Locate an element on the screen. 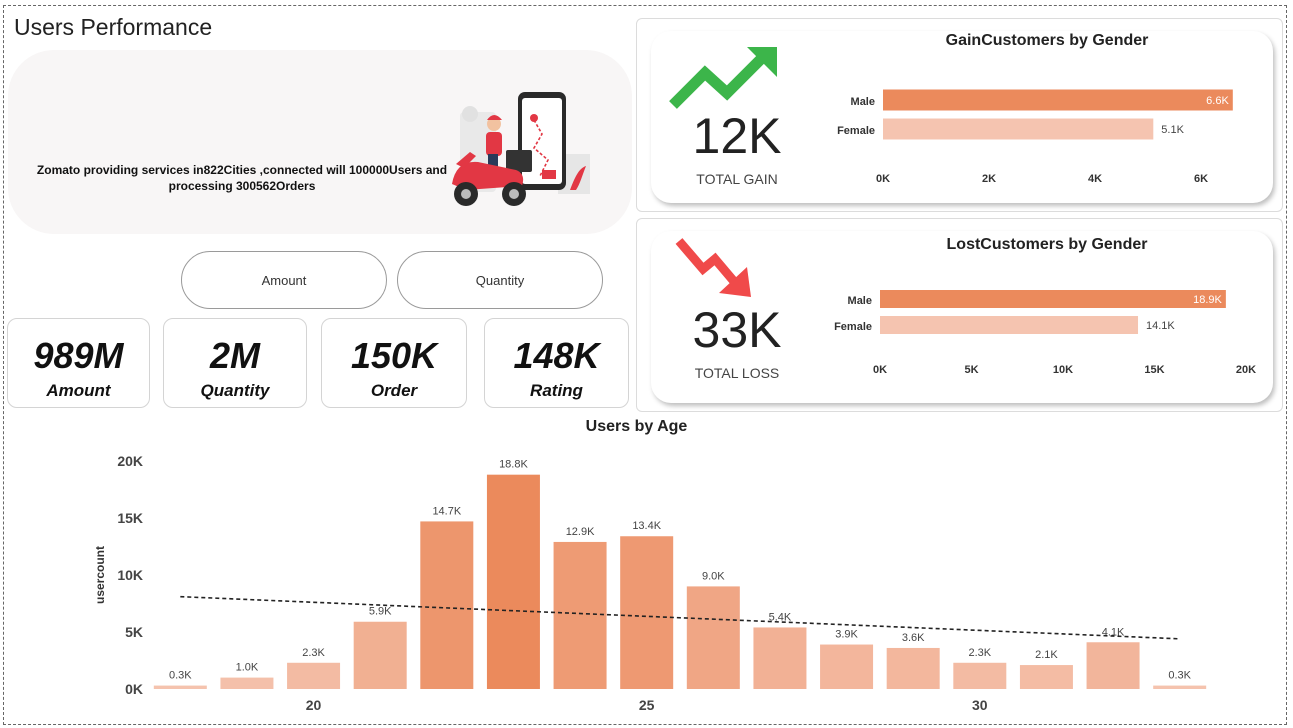  age-bar-data-label: 5.9K is located at coordinates (380, 612).